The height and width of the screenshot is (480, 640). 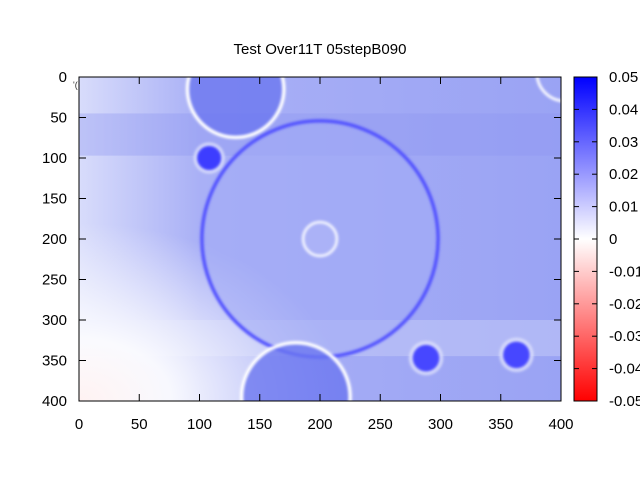 I want to click on colorbar-tick-label: 0.01, so click(x=623, y=207).